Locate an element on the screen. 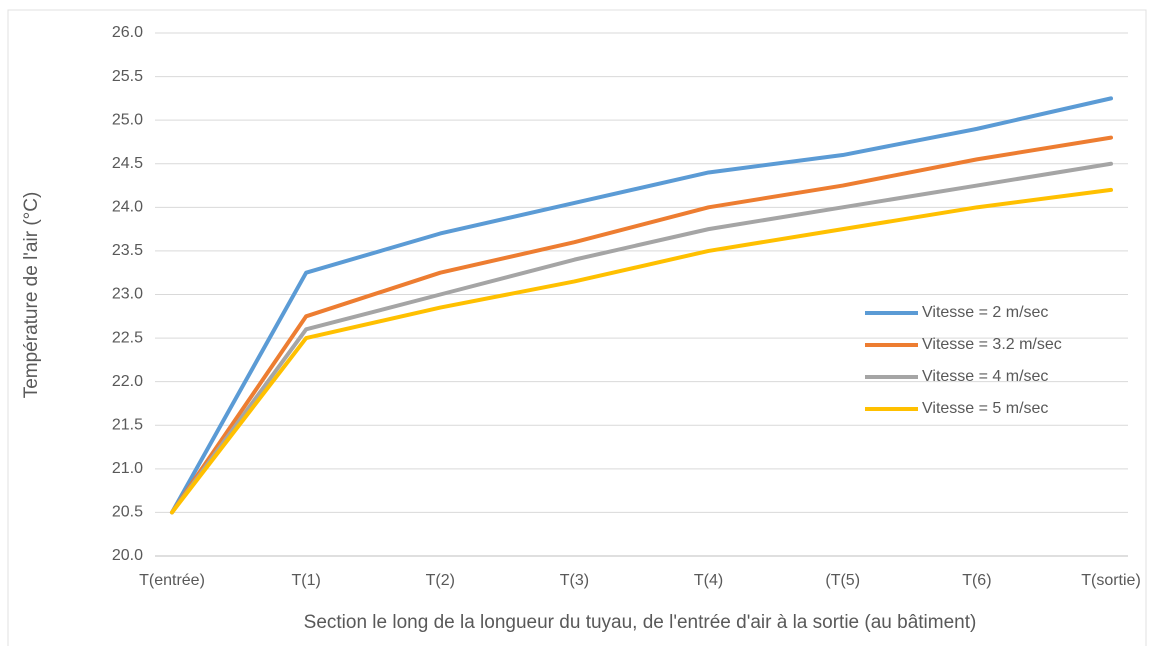 The height and width of the screenshot is (646, 1157). legend-label: Vitesse = 5 m/sec is located at coordinates (985, 408).